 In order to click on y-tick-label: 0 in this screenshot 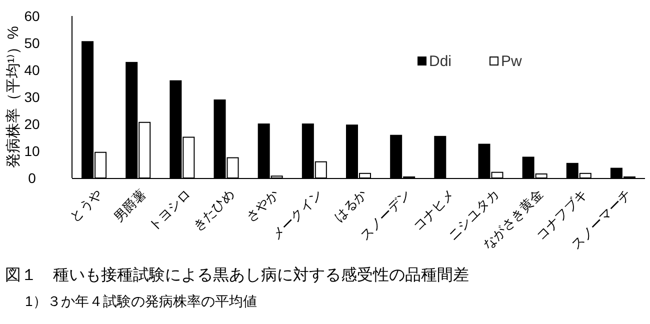, I will do `click(32, 178)`.